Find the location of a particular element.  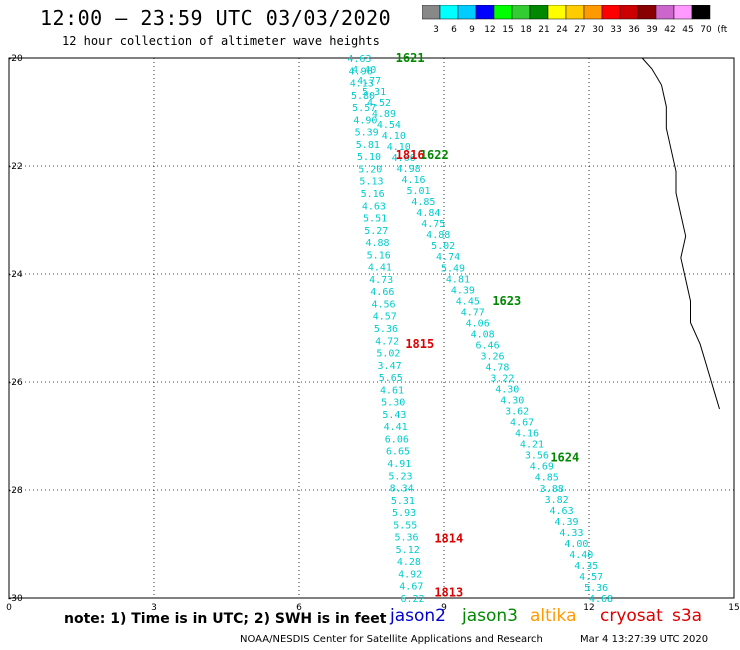

pass-label: 1624 is located at coordinates (564, 458).